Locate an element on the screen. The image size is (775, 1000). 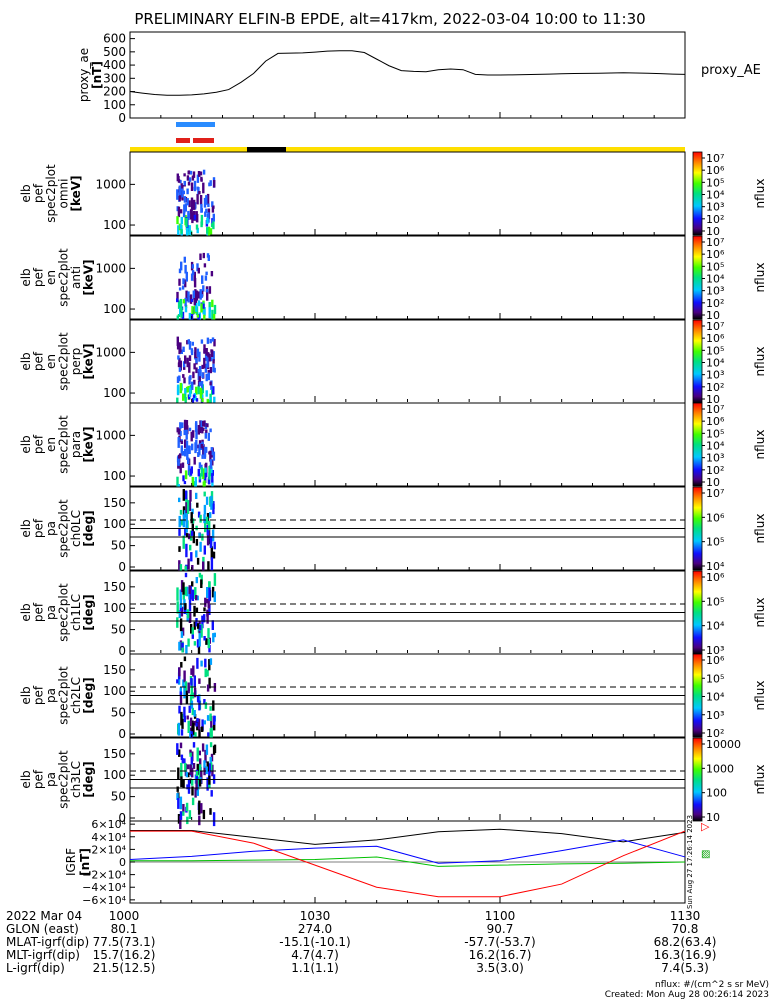
y-tick-label: −6×10⁴ is located at coordinates (104, 900).